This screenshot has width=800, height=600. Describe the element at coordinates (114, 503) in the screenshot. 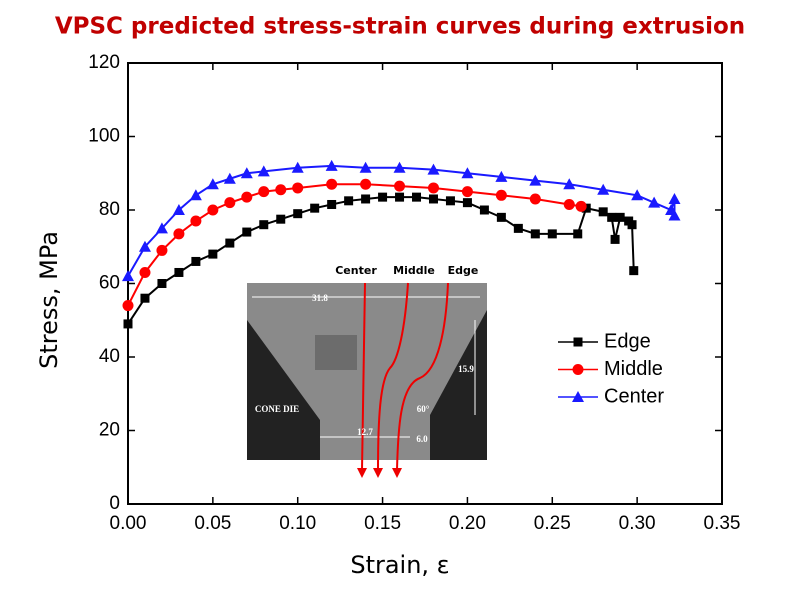

I see `y-tick-label: 0` at that location.